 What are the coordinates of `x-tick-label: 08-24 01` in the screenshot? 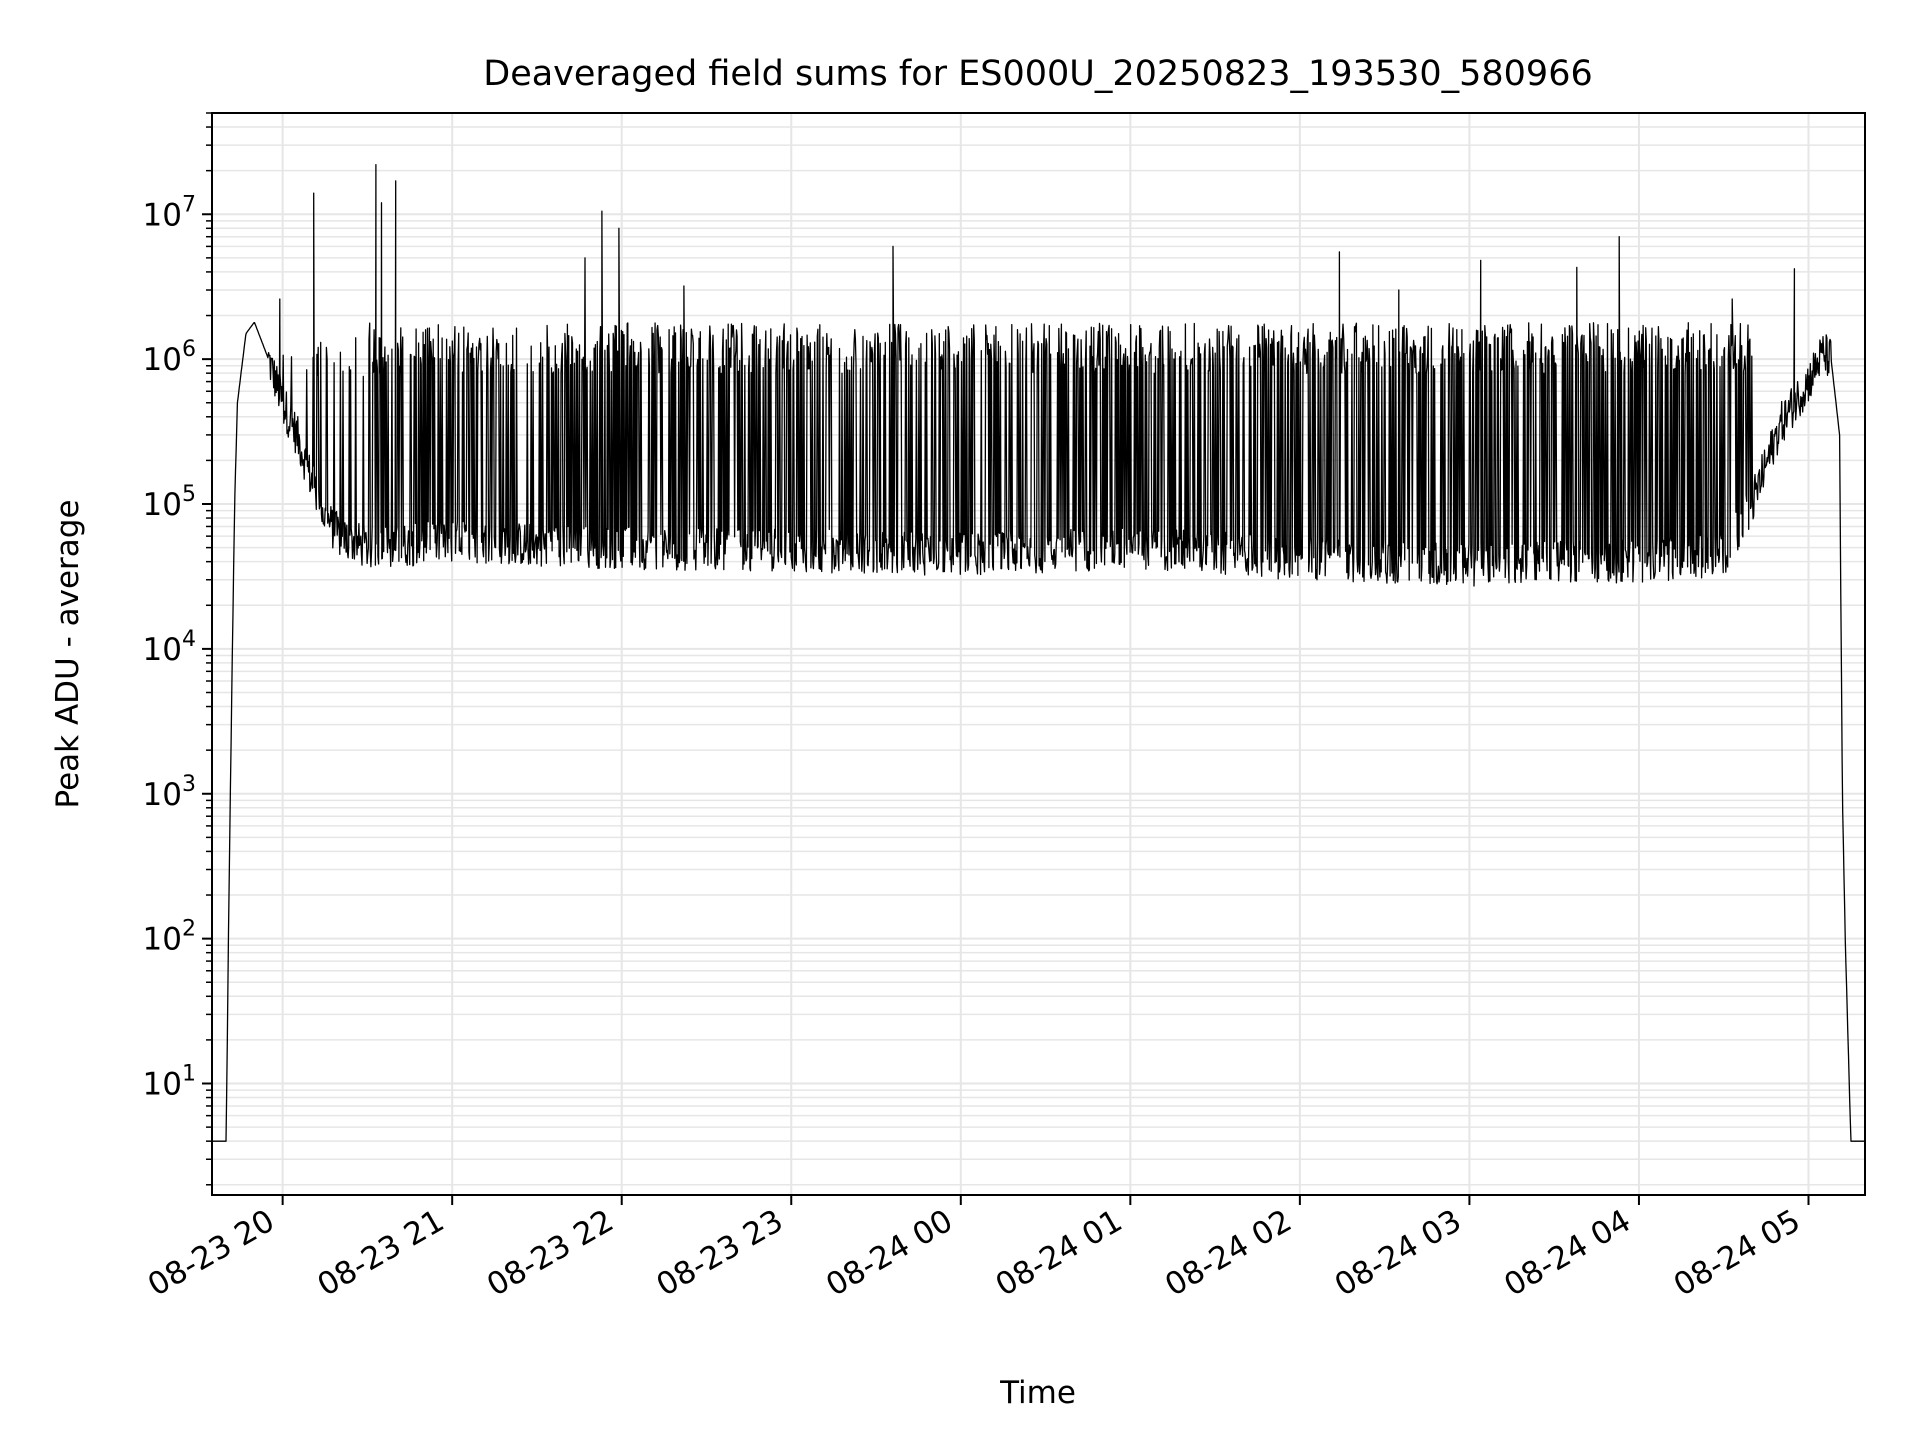 It's located at (1059, 1253).